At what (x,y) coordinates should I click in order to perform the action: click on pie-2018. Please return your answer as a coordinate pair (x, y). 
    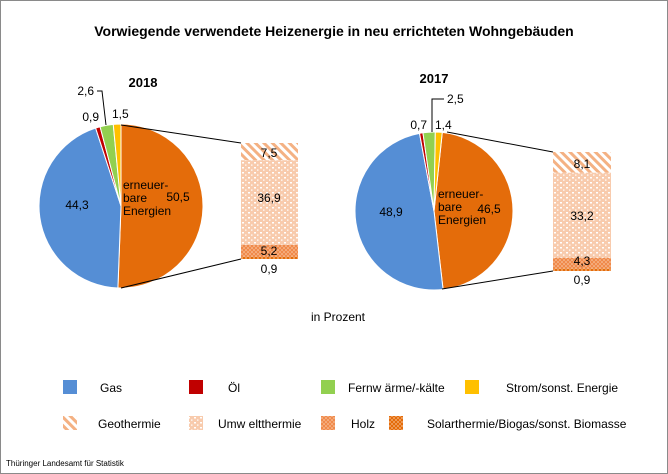
    Looking at the image, I should click on (121, 206).